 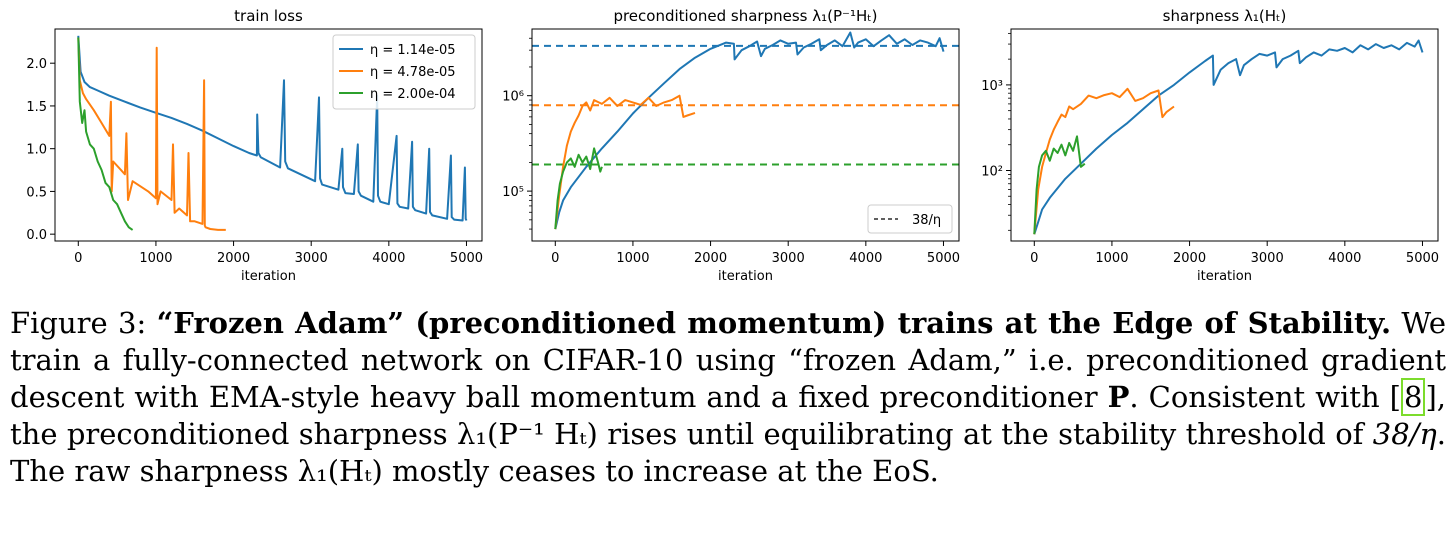 What do you see at coordinates (728, 452) in the screenshot?
I see `caption-text-e: . The raw sharpness` at bounding box center [728, 452].